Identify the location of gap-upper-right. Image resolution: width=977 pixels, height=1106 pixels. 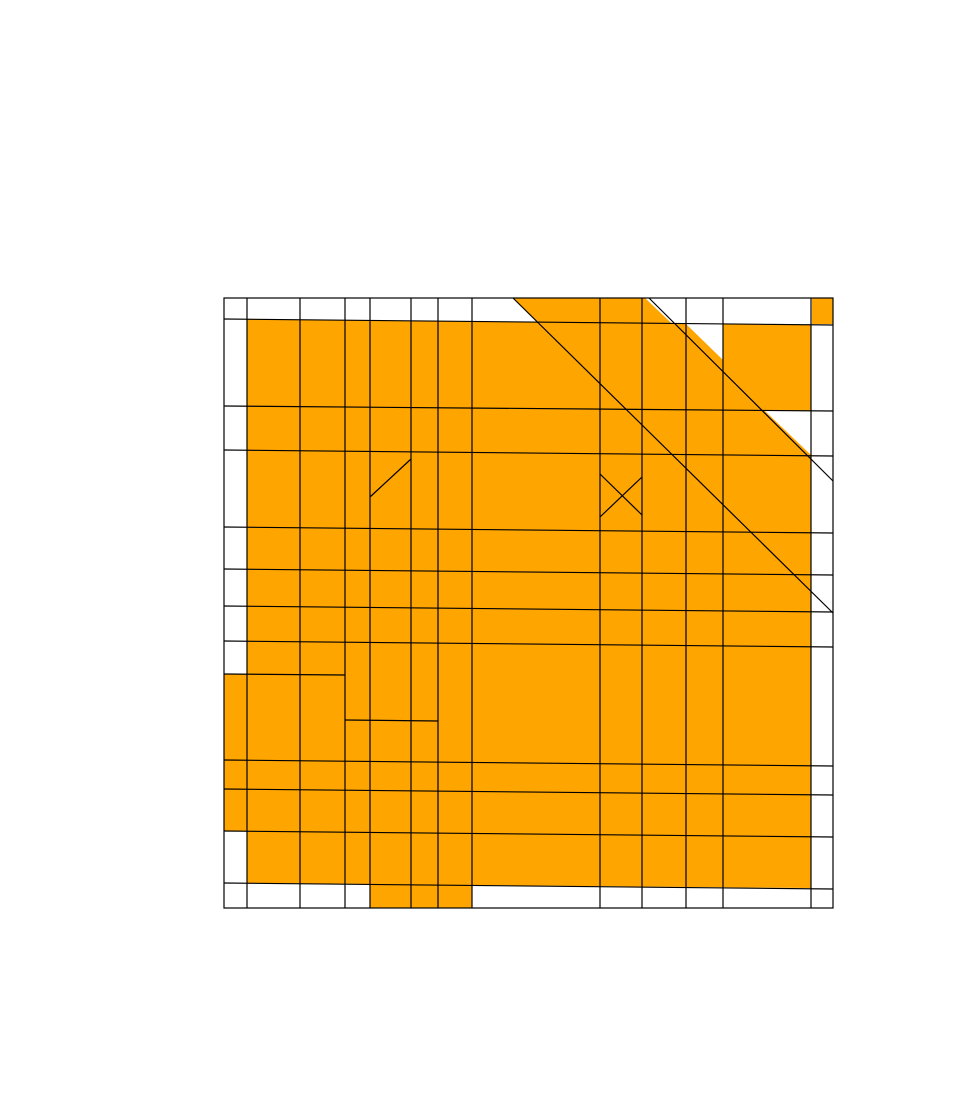
(704, 342).